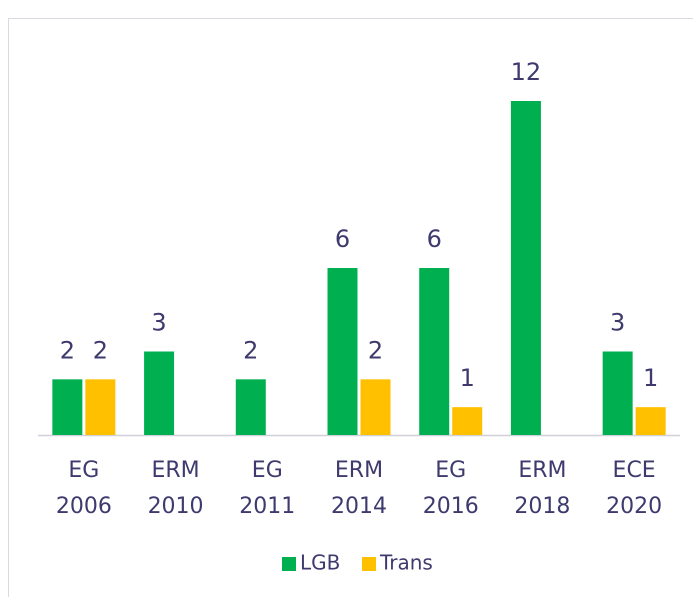  What do you see at coordinates (320, 563) in the screenshot?
I see `legend-label: LGB` at bounding box center [320, 563].